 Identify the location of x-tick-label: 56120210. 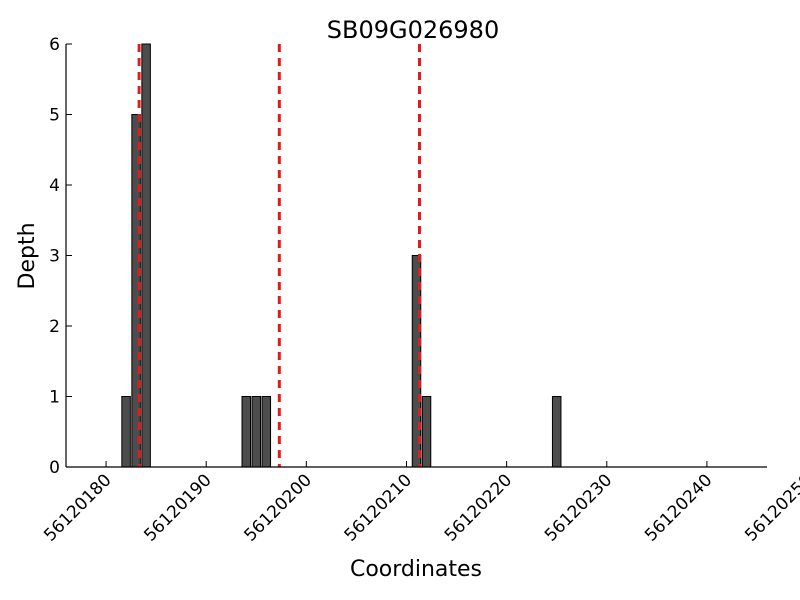
(378, 507).